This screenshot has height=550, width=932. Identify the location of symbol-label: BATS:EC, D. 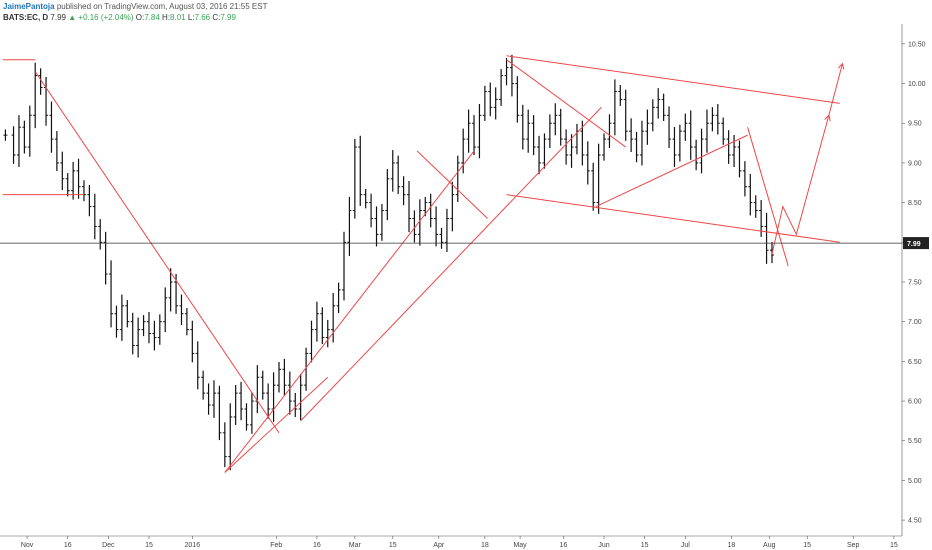
(26, 17).